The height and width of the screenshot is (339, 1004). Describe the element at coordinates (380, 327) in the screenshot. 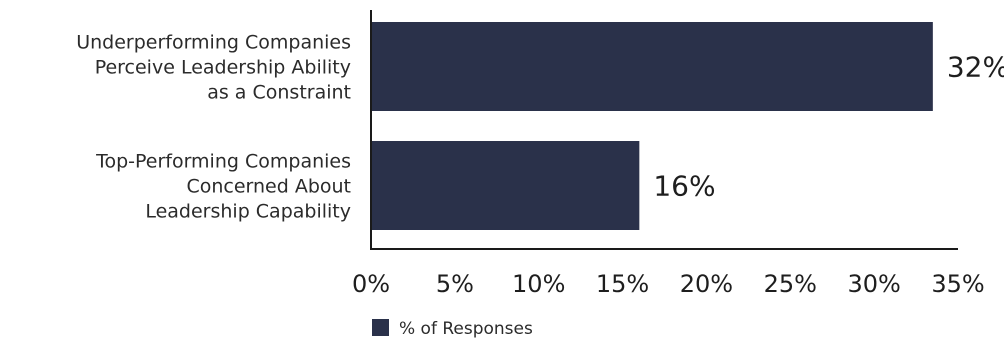

I see `legend-swatch` at that location.